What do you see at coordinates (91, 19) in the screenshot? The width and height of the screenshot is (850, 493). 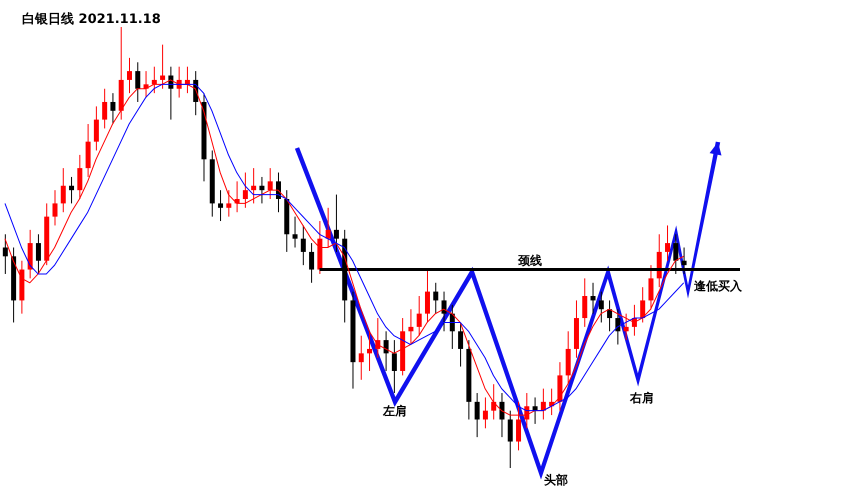 I see `chart-title: 白银日线 2021.11.18` at bounding box center [91, 19].